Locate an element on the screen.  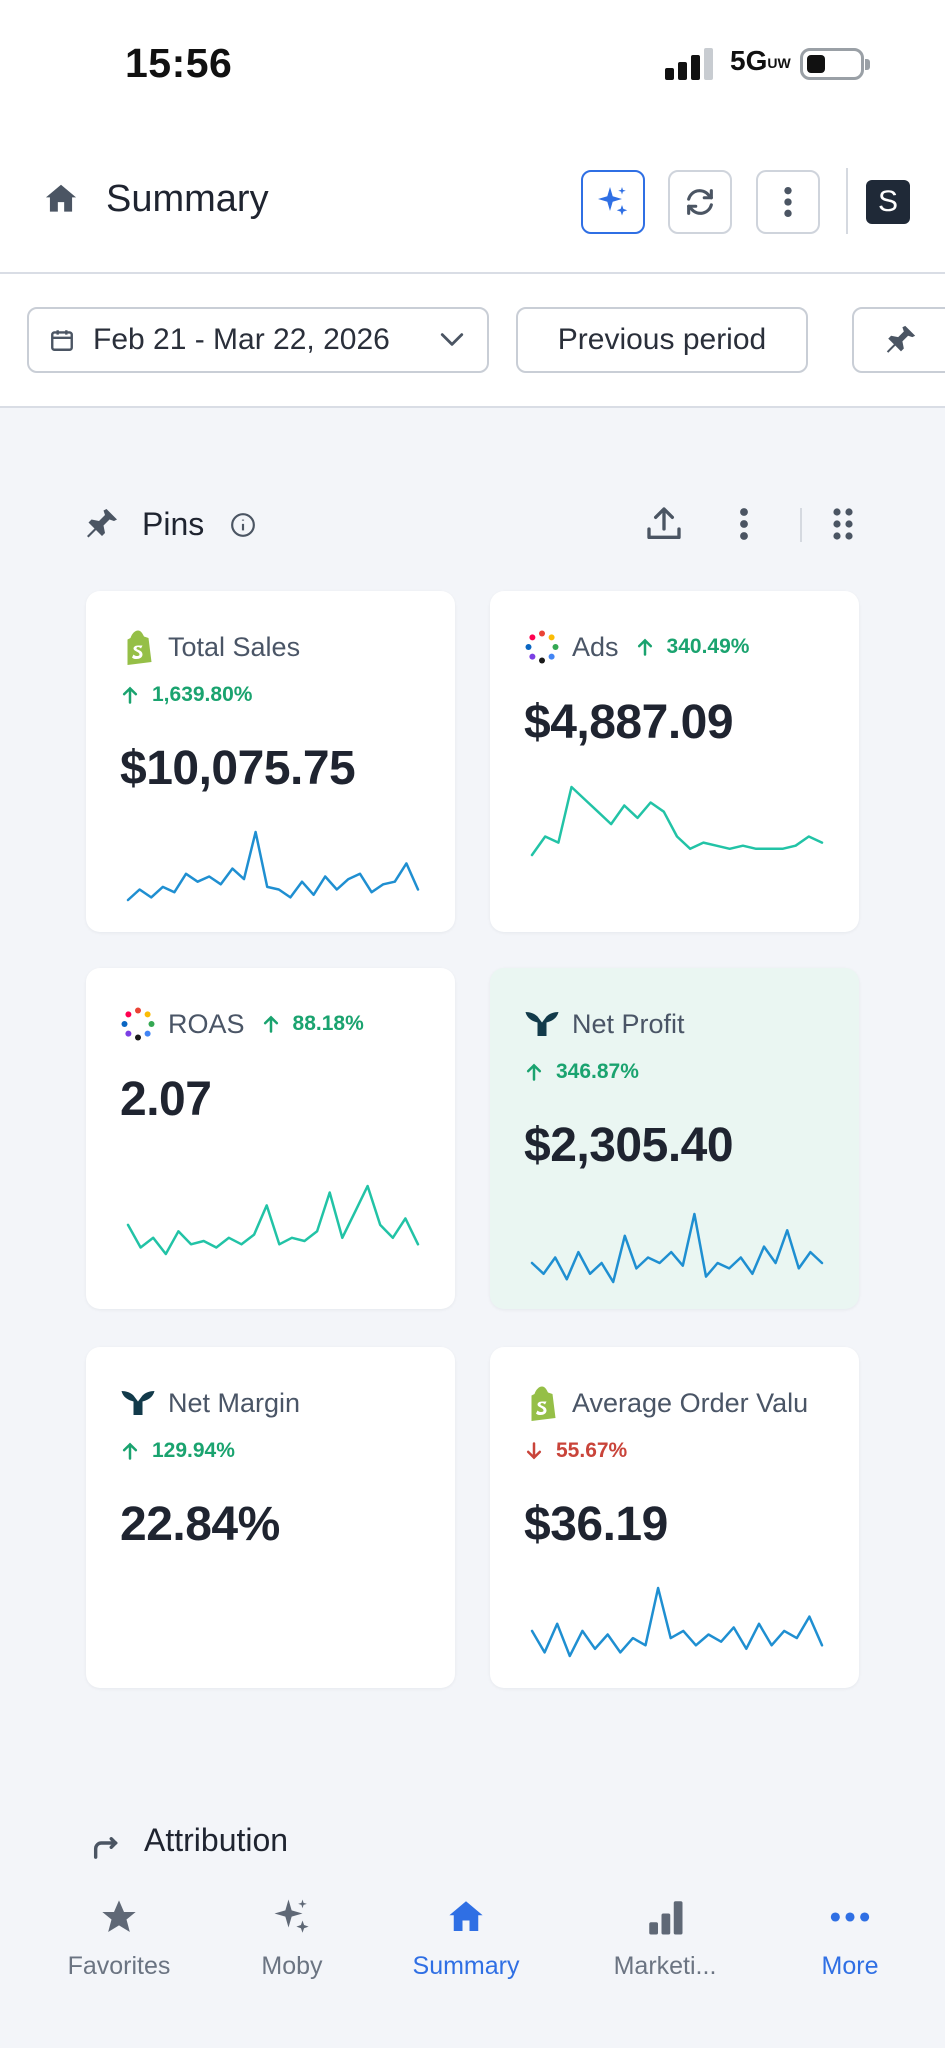
filter-bar: Feb 21 - Mar 22, 2026 Previous period is located at coordinates (472, 341).